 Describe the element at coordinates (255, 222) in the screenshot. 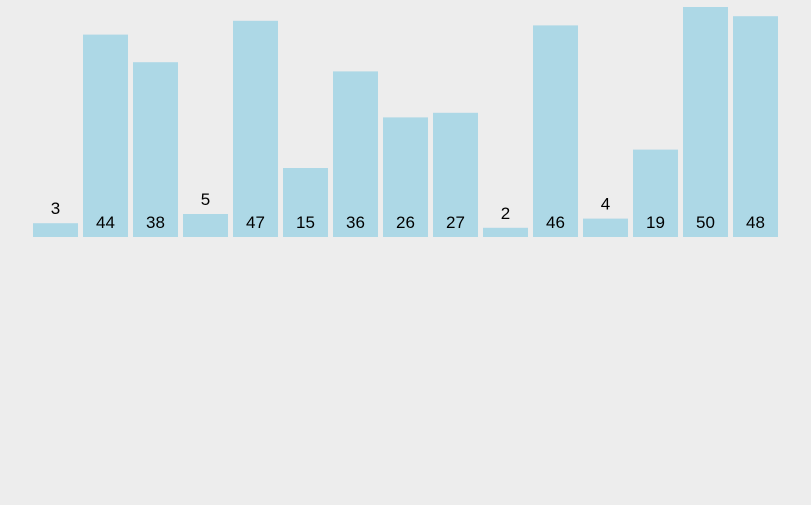

I see `bar-value-label: 47` at that location.